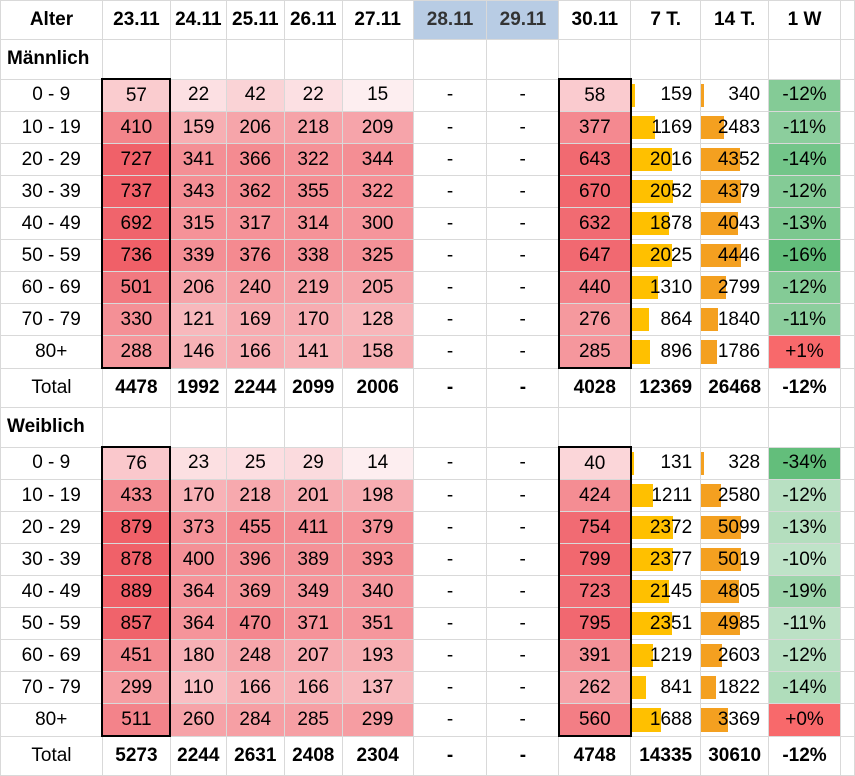  Describe the element at coordinates (198, 687) in the screenshot. I see `case-count-cell: 110` at that location.